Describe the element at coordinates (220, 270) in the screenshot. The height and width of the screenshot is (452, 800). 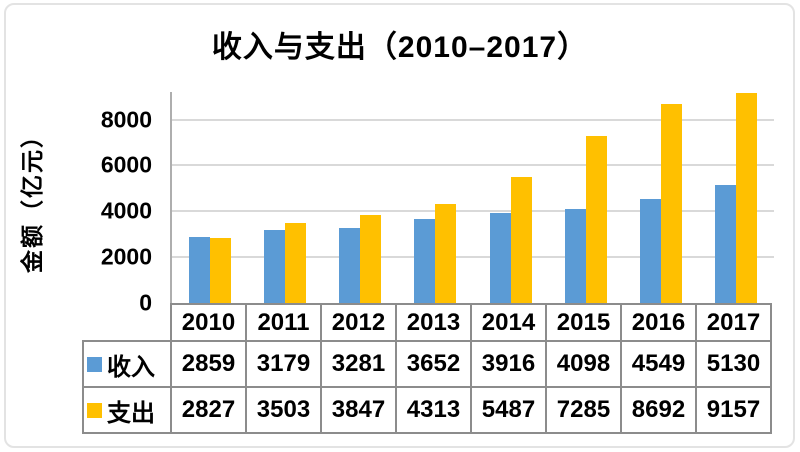
I see `bar-series1-2010` at that location.